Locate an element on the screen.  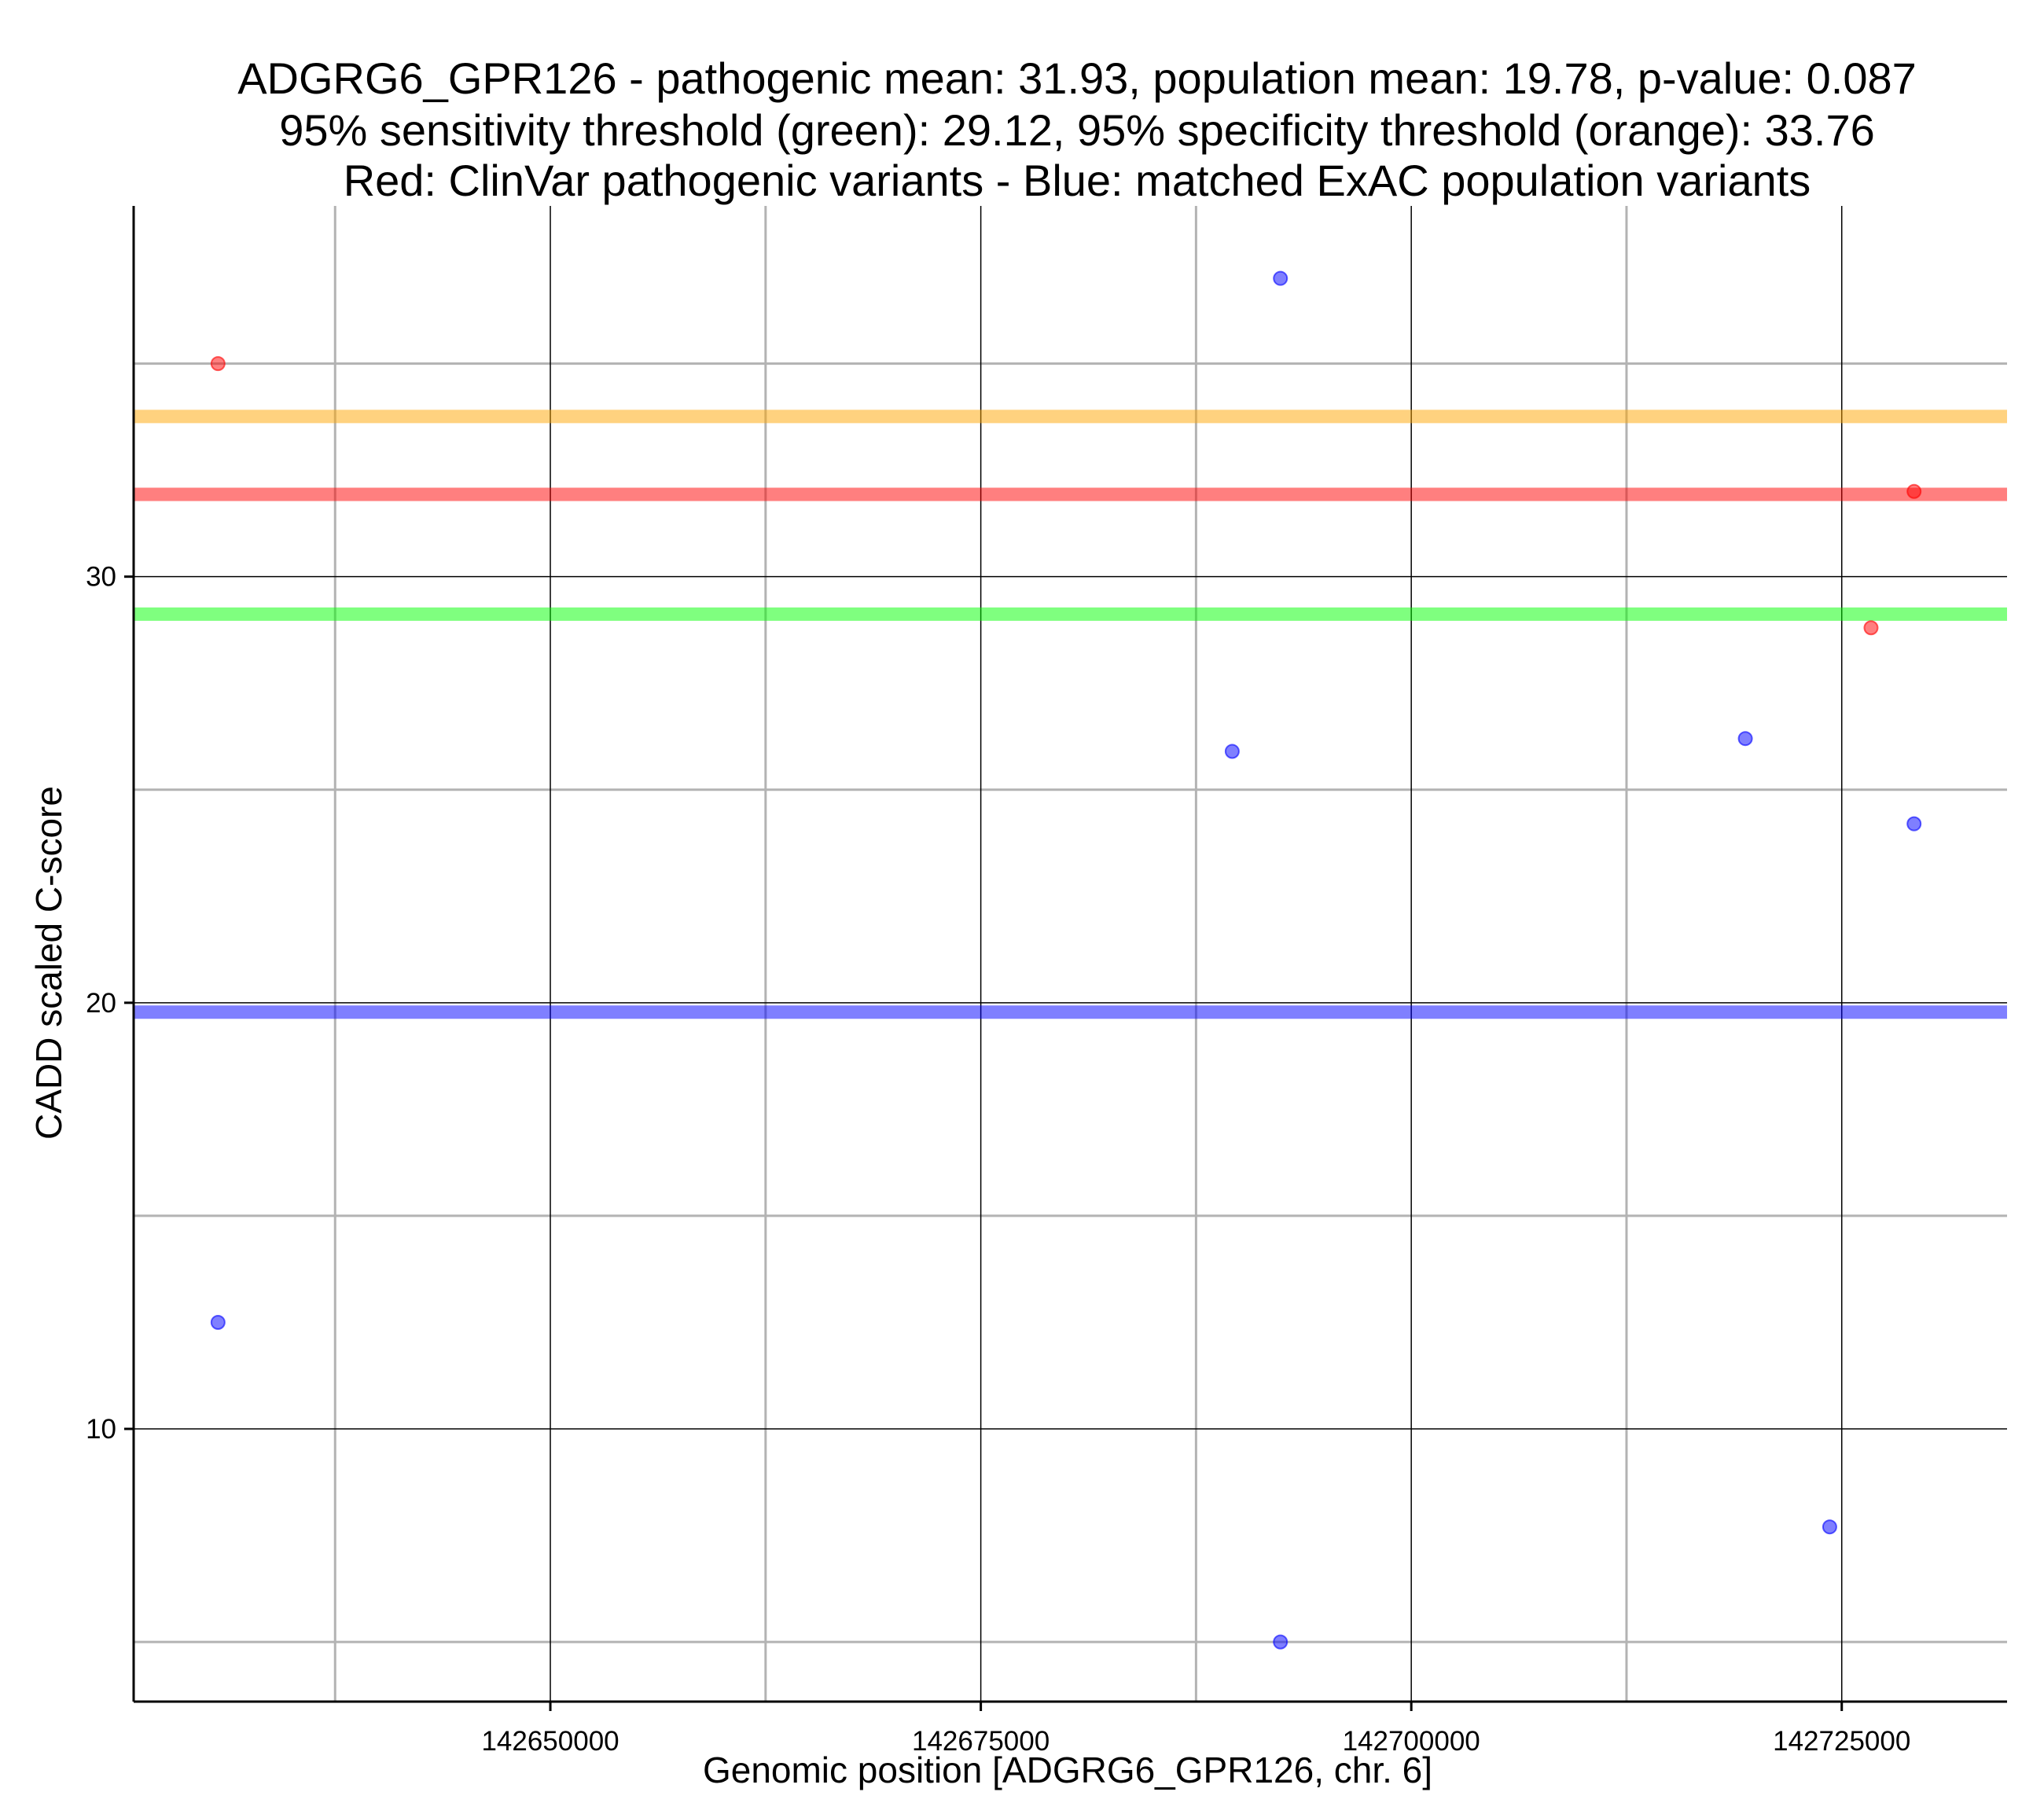
y-tick-label: 20 is located at coordinates (101, 1003).